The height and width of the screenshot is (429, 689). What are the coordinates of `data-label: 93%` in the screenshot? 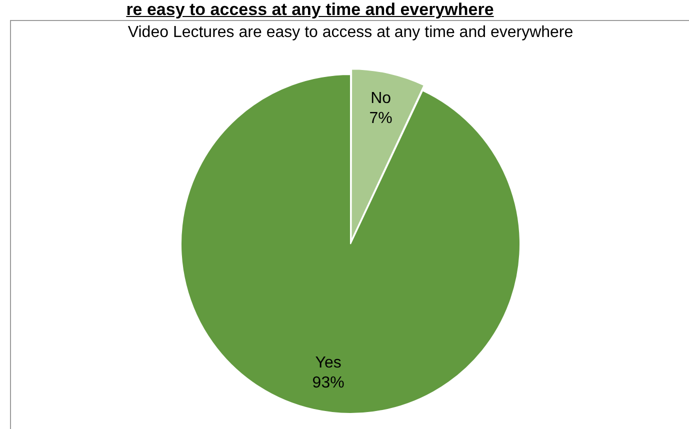 It's located at (328, 383).